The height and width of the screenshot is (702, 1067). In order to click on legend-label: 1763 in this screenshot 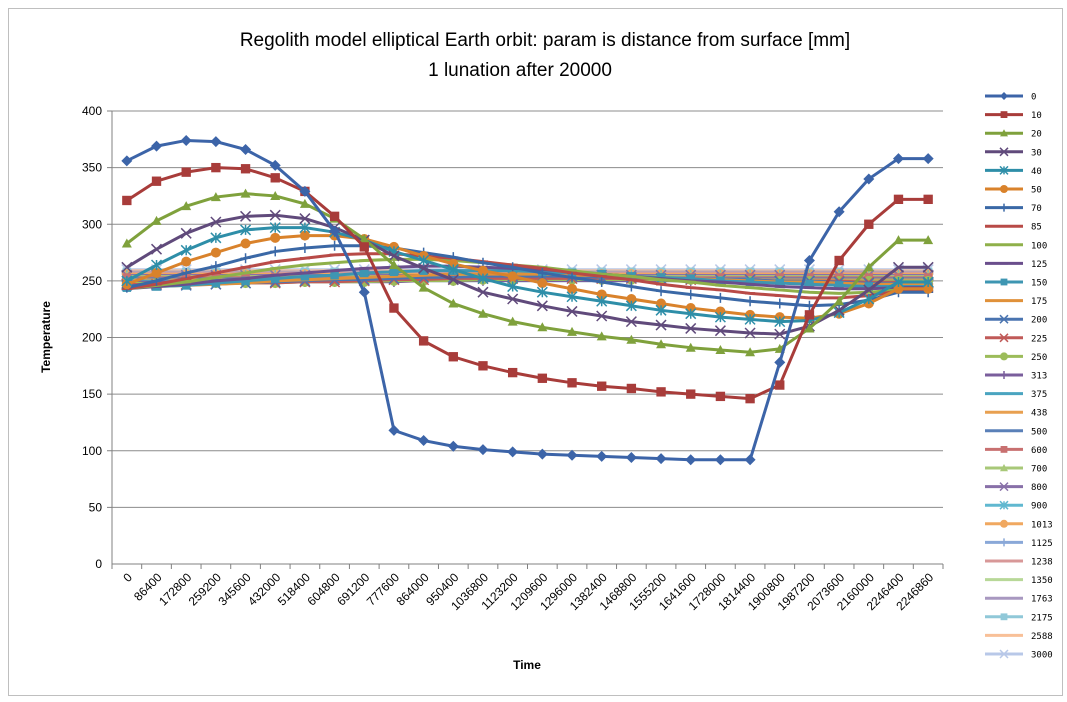, I will do `click(1042, 600)`.